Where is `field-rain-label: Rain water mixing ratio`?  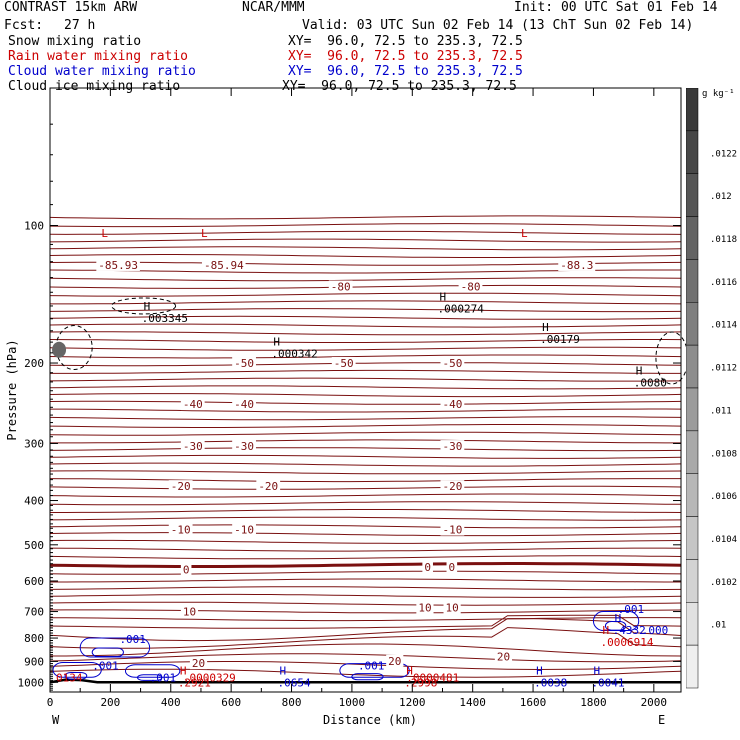 field-rain-label: Rain water mixing ratio is located at coordinates (98, 56).